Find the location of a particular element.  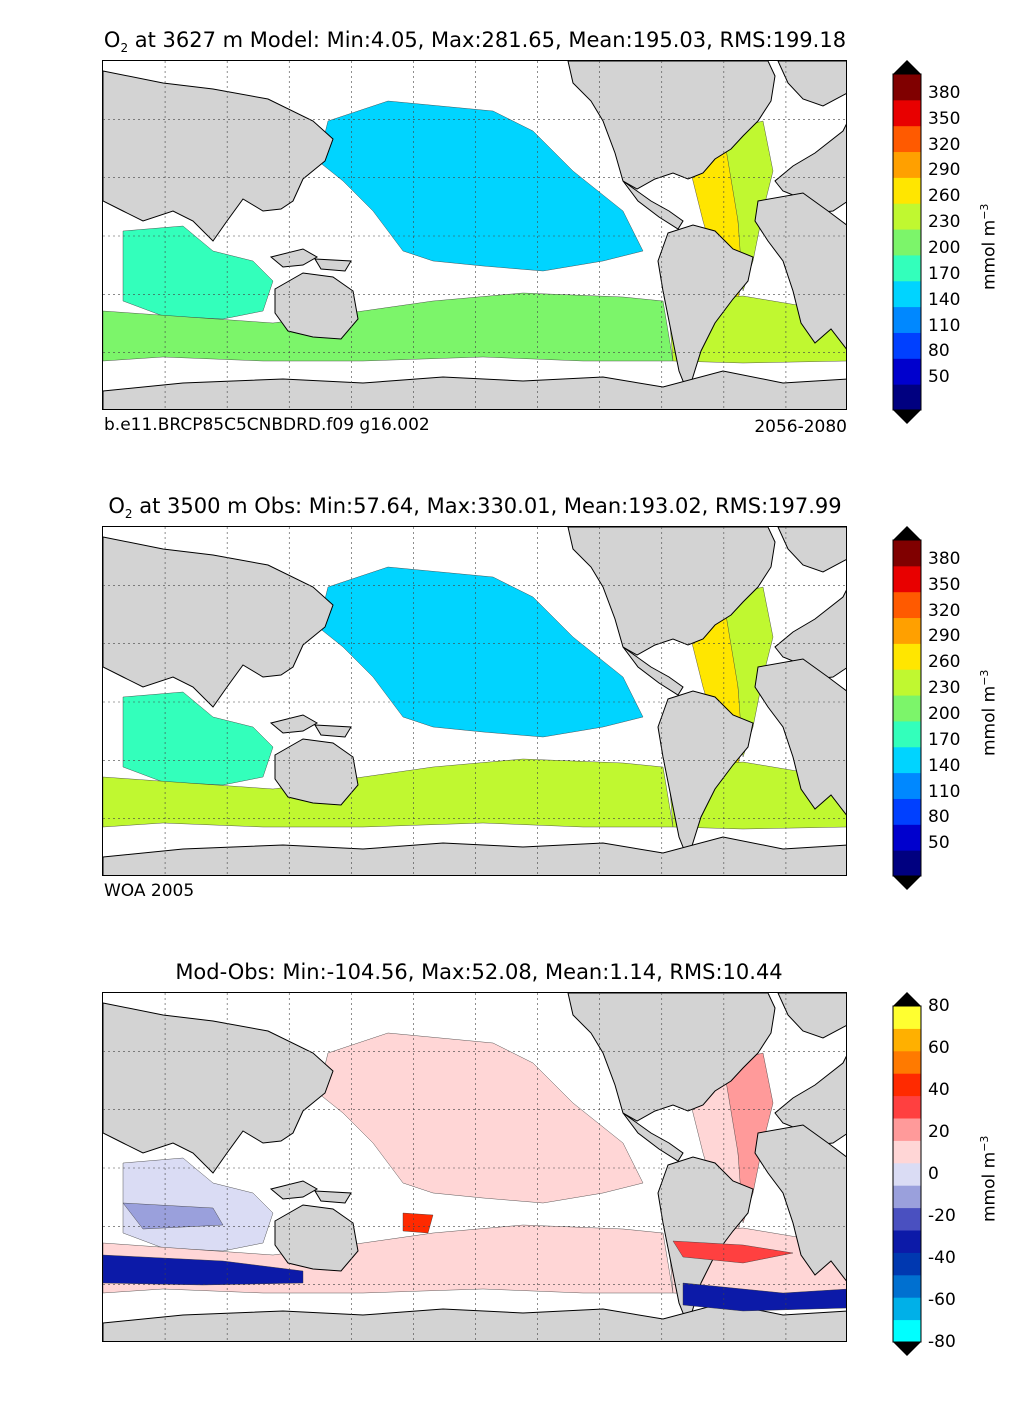

colorbar-tick-label: -20 is located at coordinates (942, 1216).